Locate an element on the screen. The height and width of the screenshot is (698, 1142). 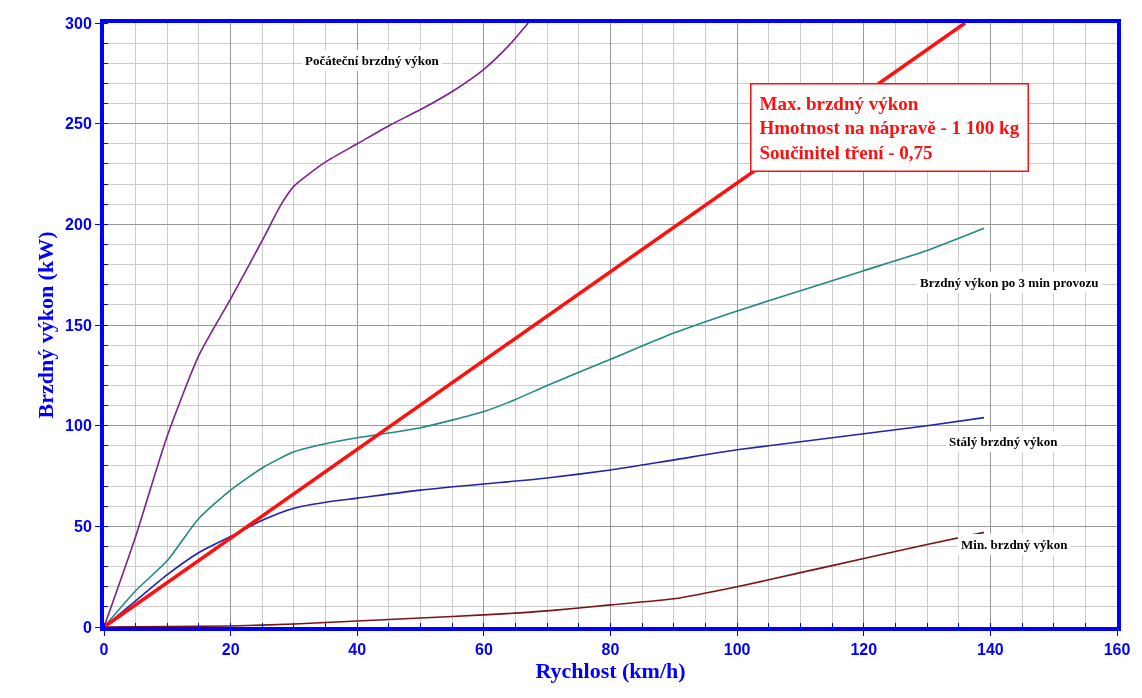
x-tick-label: 140 is located at coordinates (990, 650).